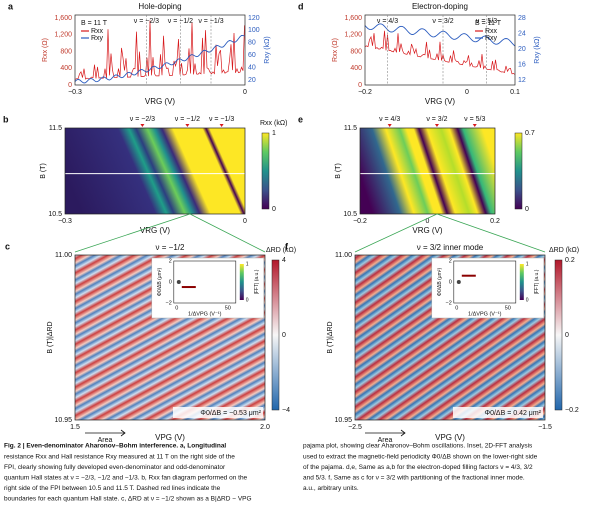 The width and height of the screenshot is (599, 517). What do you see at coordinates (474, 119) in the screenshot?
I see `filling-label: ν = 5/3` at bounding box center [474, 119].